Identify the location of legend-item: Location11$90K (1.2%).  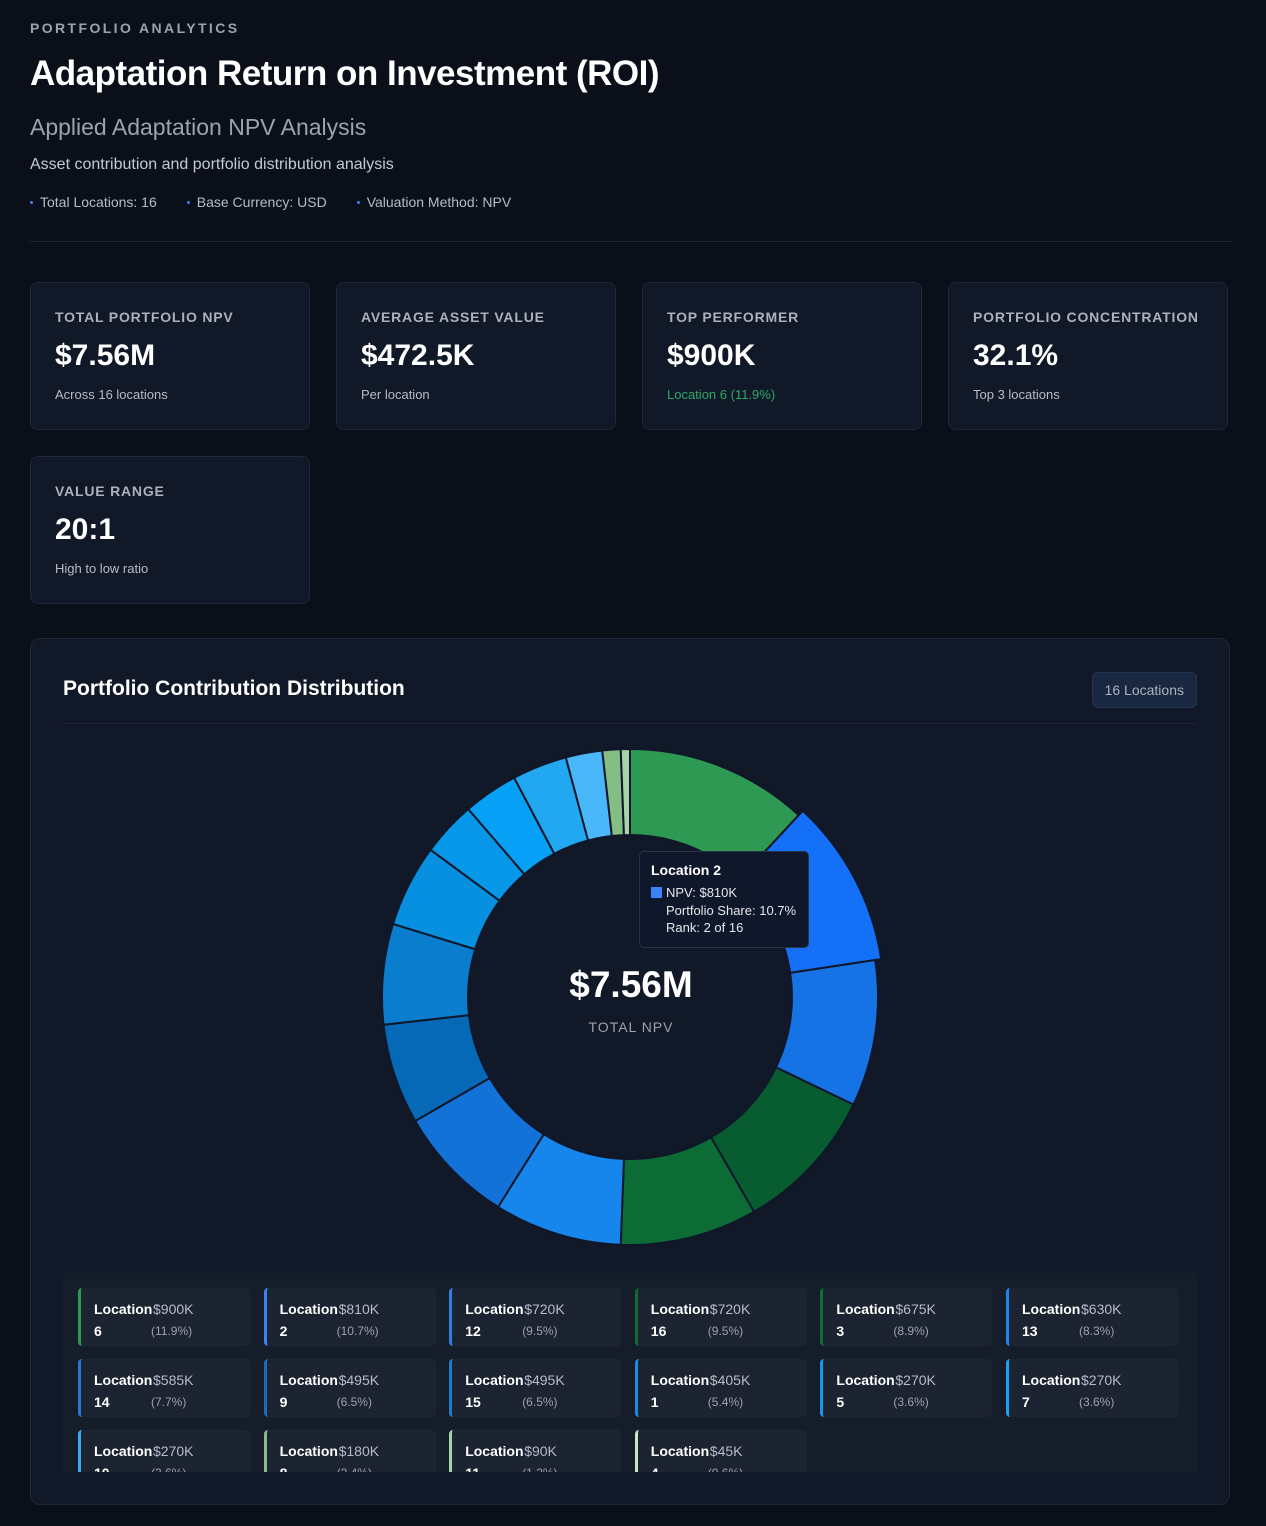
(535, 1451).